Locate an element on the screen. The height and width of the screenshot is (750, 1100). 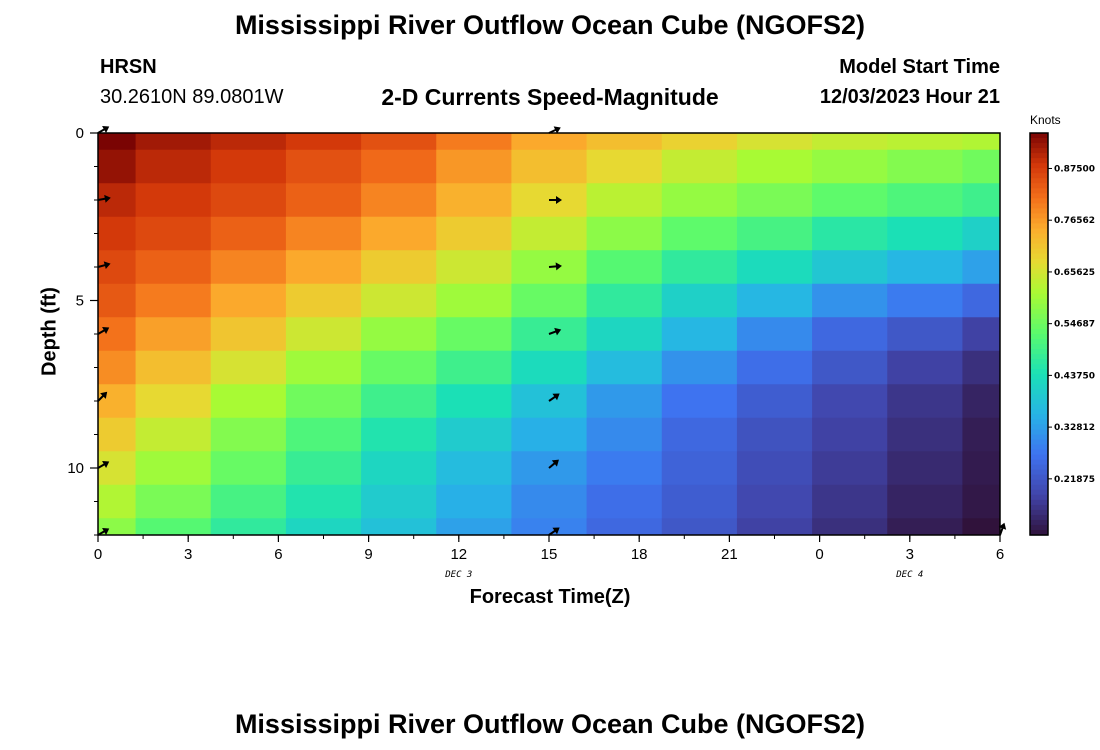
chart-subtitle: 2-D Currents Speed-Magnitude is located at coordinates (550, 97).